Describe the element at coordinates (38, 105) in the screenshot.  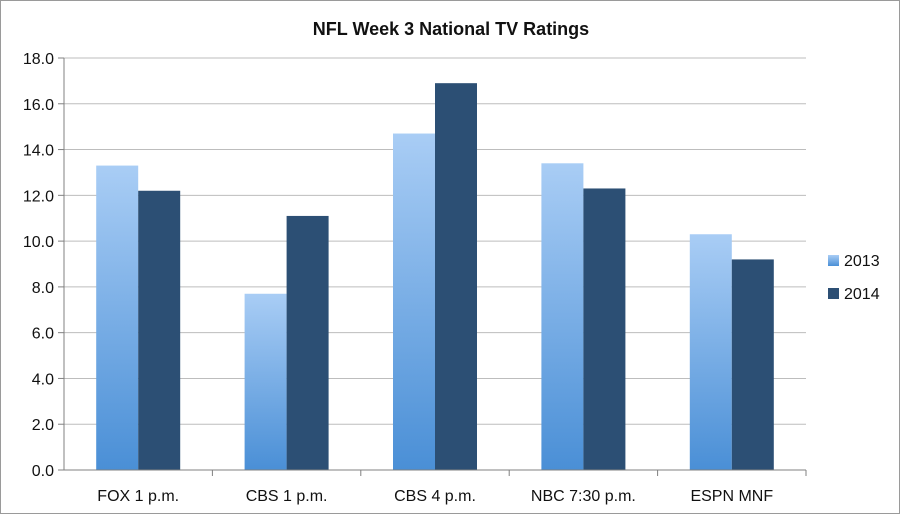
I see `y-tick-label: 16.0` at that location.